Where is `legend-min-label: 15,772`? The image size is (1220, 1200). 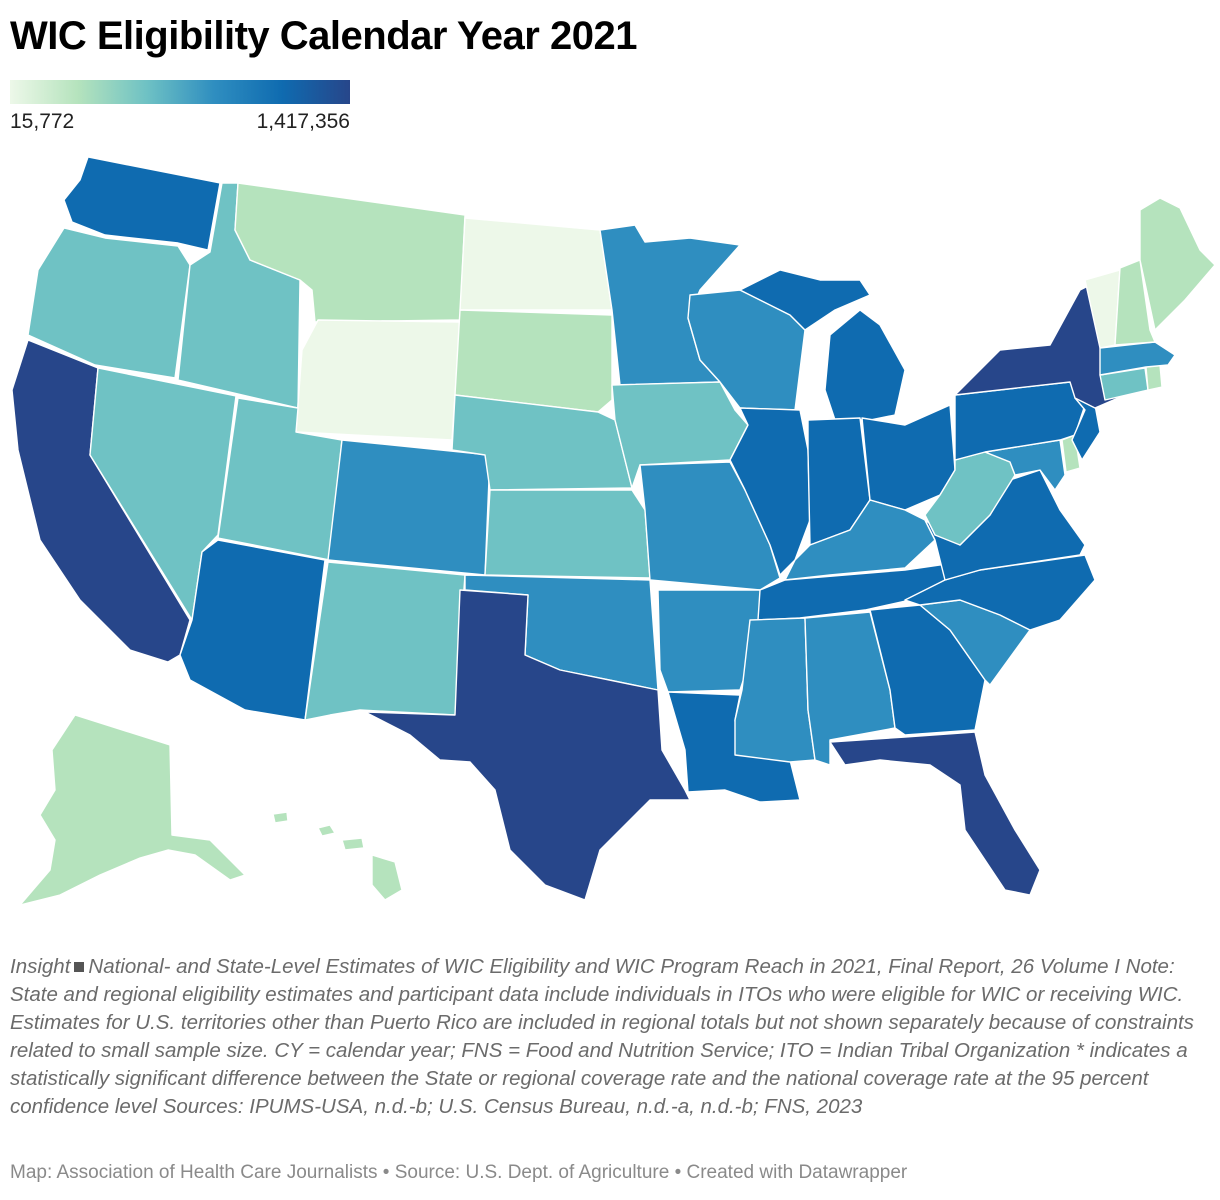 legend-min-label: 15,772 is located at coordinates (42, 121).